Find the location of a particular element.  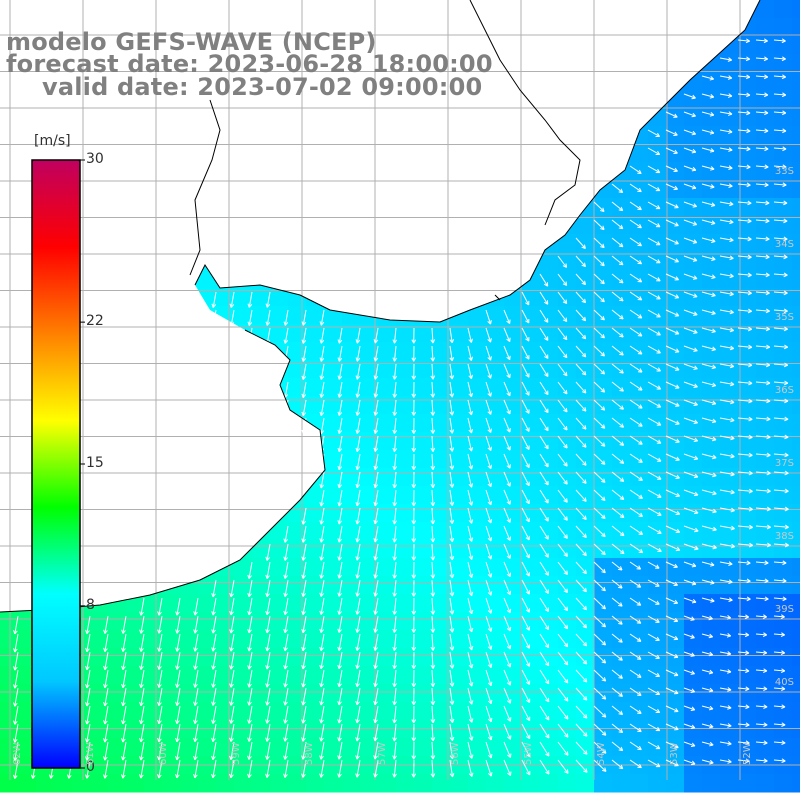

valid-date: valid date: 2023-07-02 09:00:00 is located at coordinates (262, 87).